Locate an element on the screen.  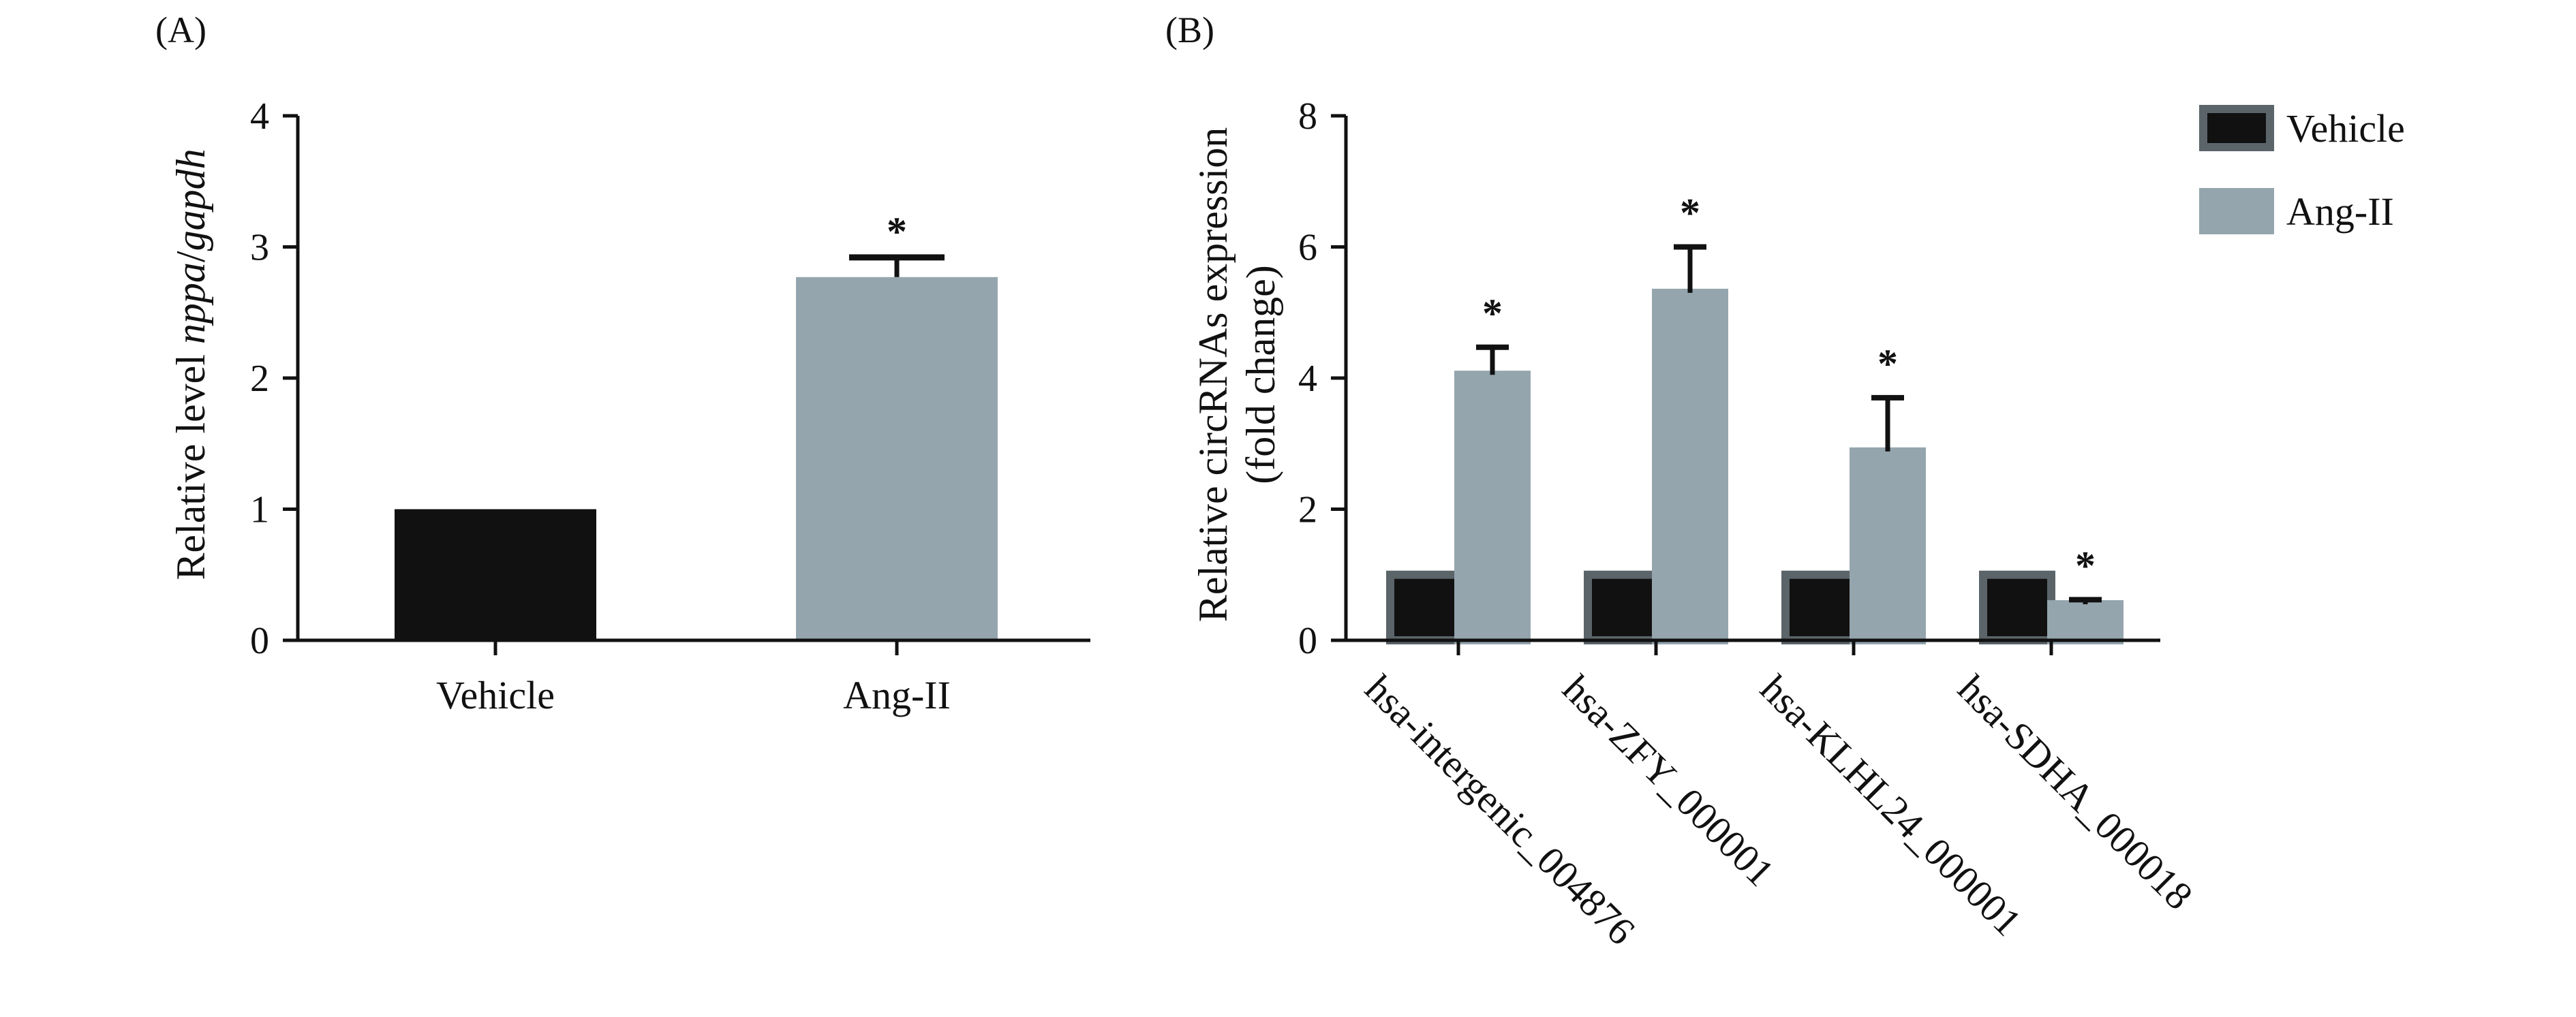
significance-hsa-zfy-000001: * is located at coordinates (1690, 214).